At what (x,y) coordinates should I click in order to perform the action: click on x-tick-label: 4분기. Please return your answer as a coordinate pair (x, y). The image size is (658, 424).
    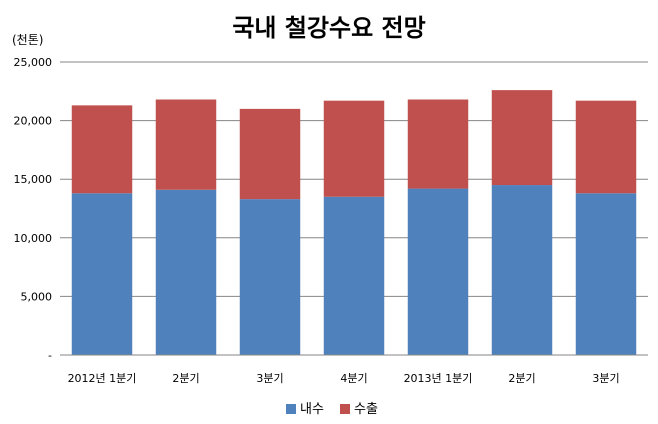
    Looking at the image, I should click on (353, 378).